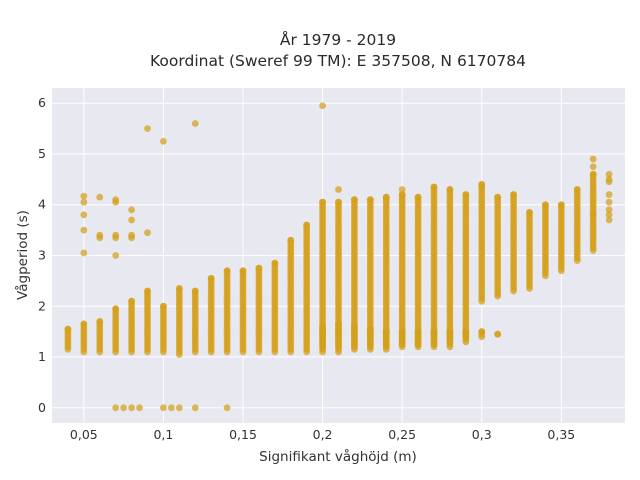  Describe the element at coordinates (42, 255) in the screenshot. I see `y-tick-label: 3` at that location.